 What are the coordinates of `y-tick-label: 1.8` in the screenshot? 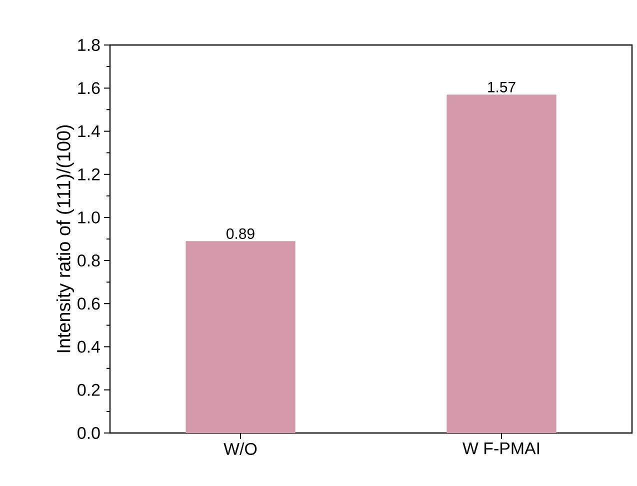 It's located at (89, 45).